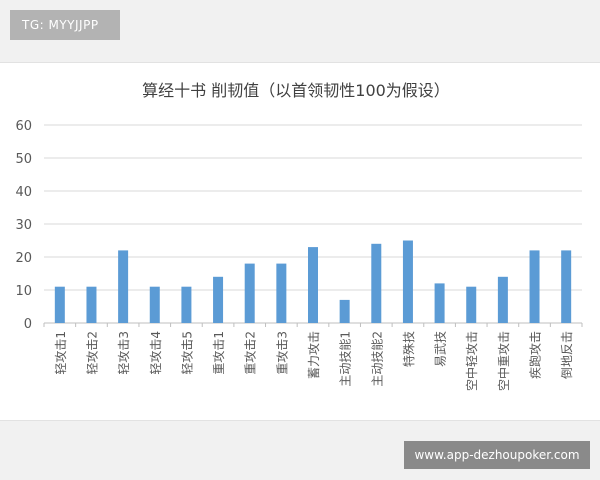  Describe the element at coordinates (219, 353) in the screenshot. I see `x-tick-label: 重攻击1` at that location.